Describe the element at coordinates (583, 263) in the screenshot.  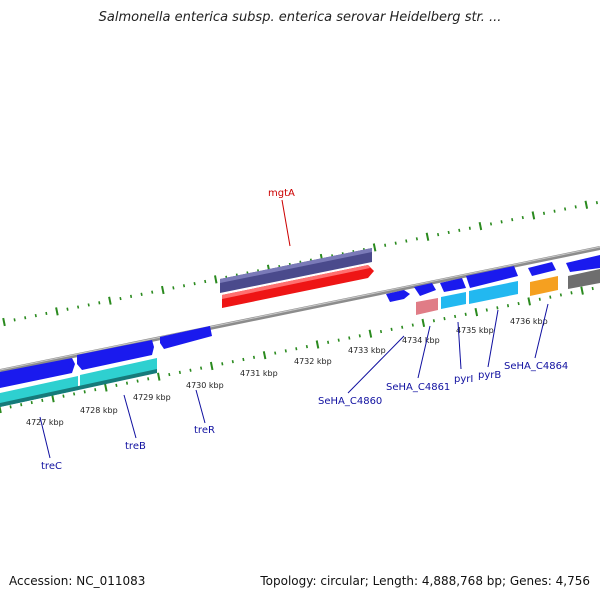
I see `next-cds` at that location.